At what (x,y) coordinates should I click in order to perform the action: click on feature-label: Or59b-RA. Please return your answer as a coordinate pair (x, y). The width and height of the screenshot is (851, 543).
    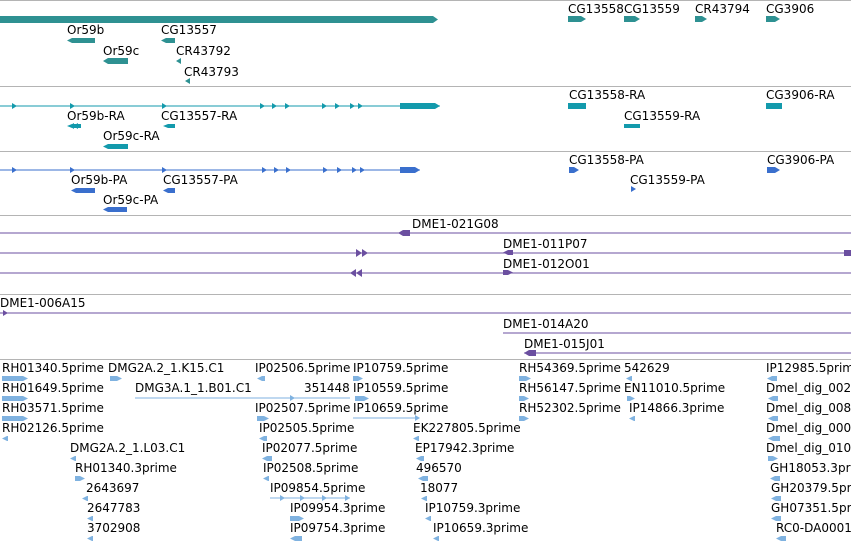
    Looking at the image, I should click on (96, 116).